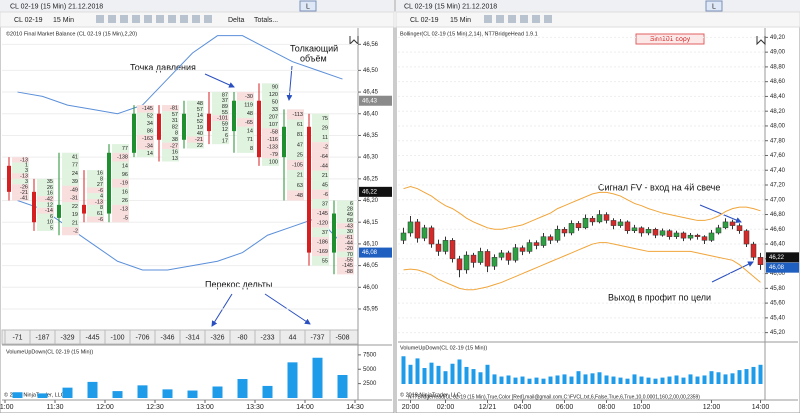  What do you see at coordinates (371, 223) in the screenshot?
I see `y-tick-label: 46,15` at bounding box center [371, 223].